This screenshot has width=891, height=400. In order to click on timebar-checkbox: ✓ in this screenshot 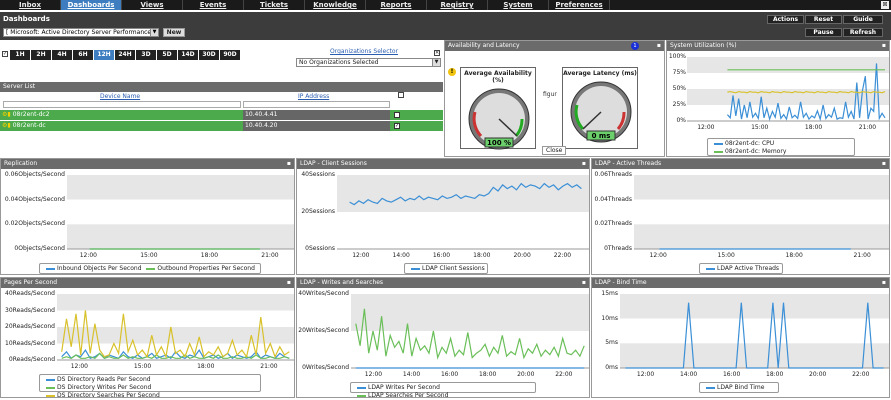, I will do `click(5, 54)`.